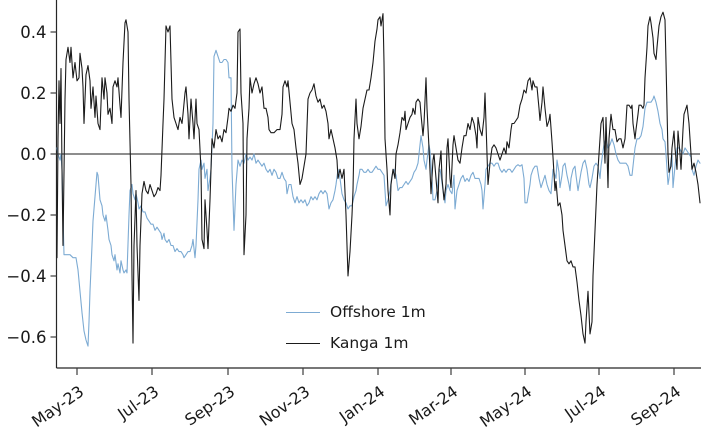 This screenshot has width=705, height=433. What do you see at coordinates (433, 405) in the screenshot?
I see `x-tick-label: Mar-24` at bounding box center [433, 405].